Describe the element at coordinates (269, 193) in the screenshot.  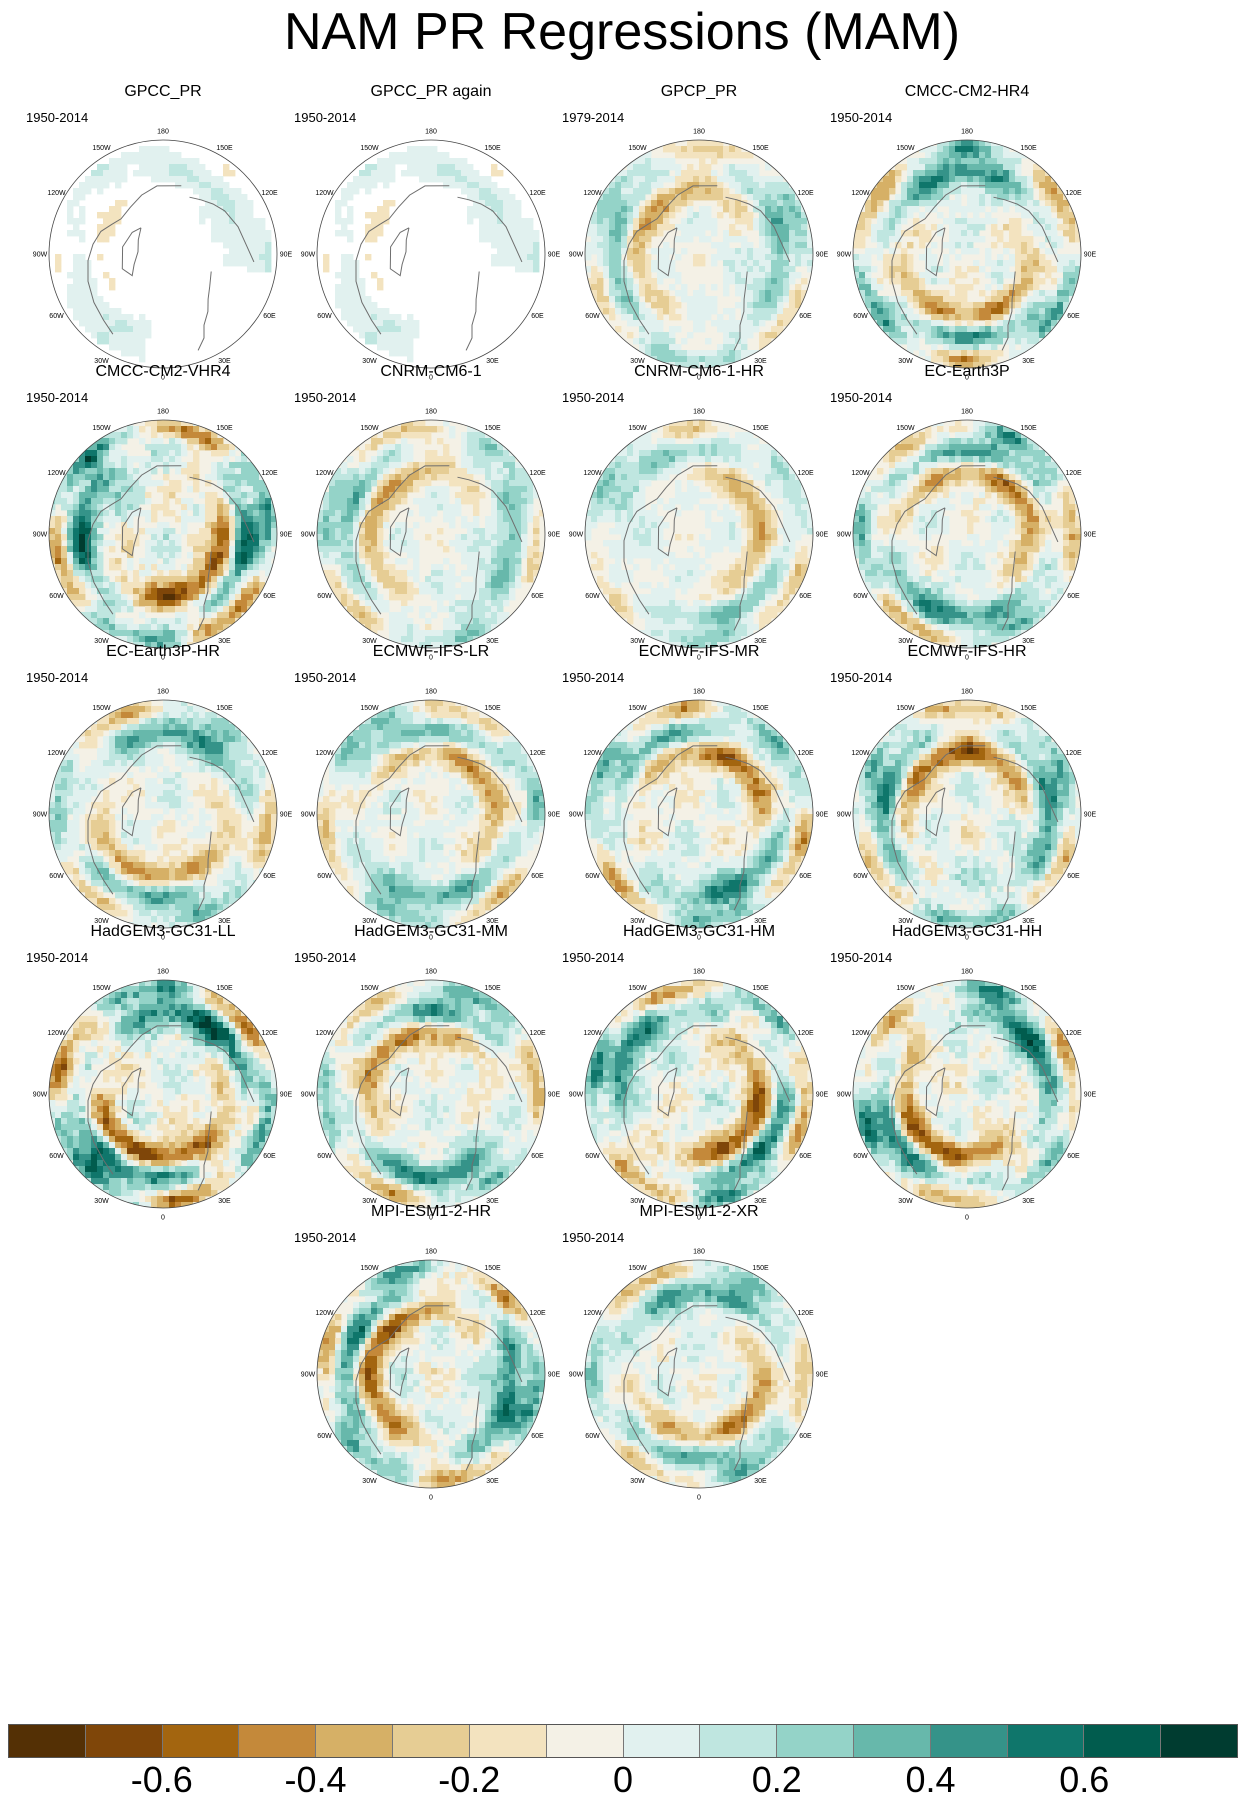
I see `longitude-label: 120E` at that location.